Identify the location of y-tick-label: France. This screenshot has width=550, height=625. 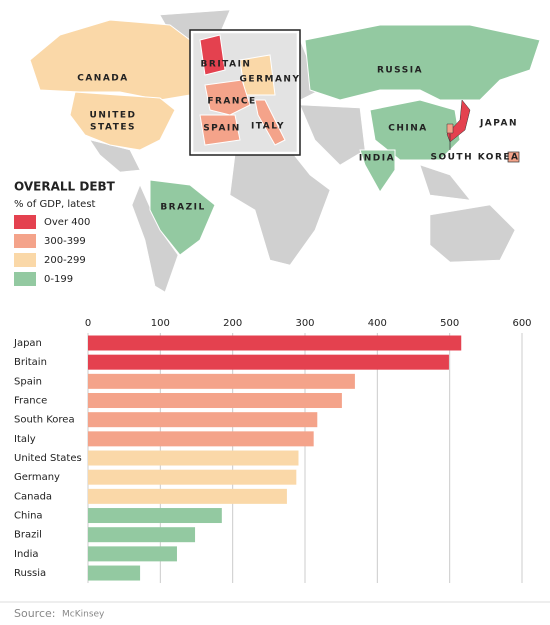
(30, 401).